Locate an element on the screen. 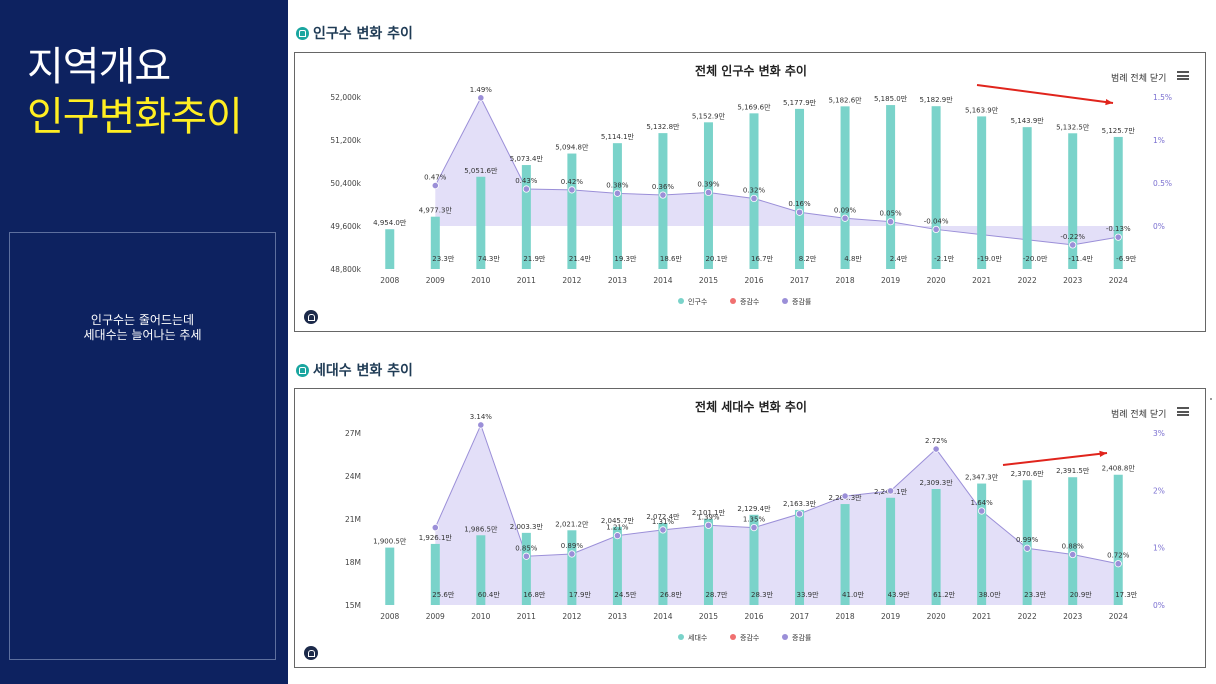 The width and height of the screenshot is (1216, 684). bar-label: 4,954.0만 is located at coordinates (390, 222).